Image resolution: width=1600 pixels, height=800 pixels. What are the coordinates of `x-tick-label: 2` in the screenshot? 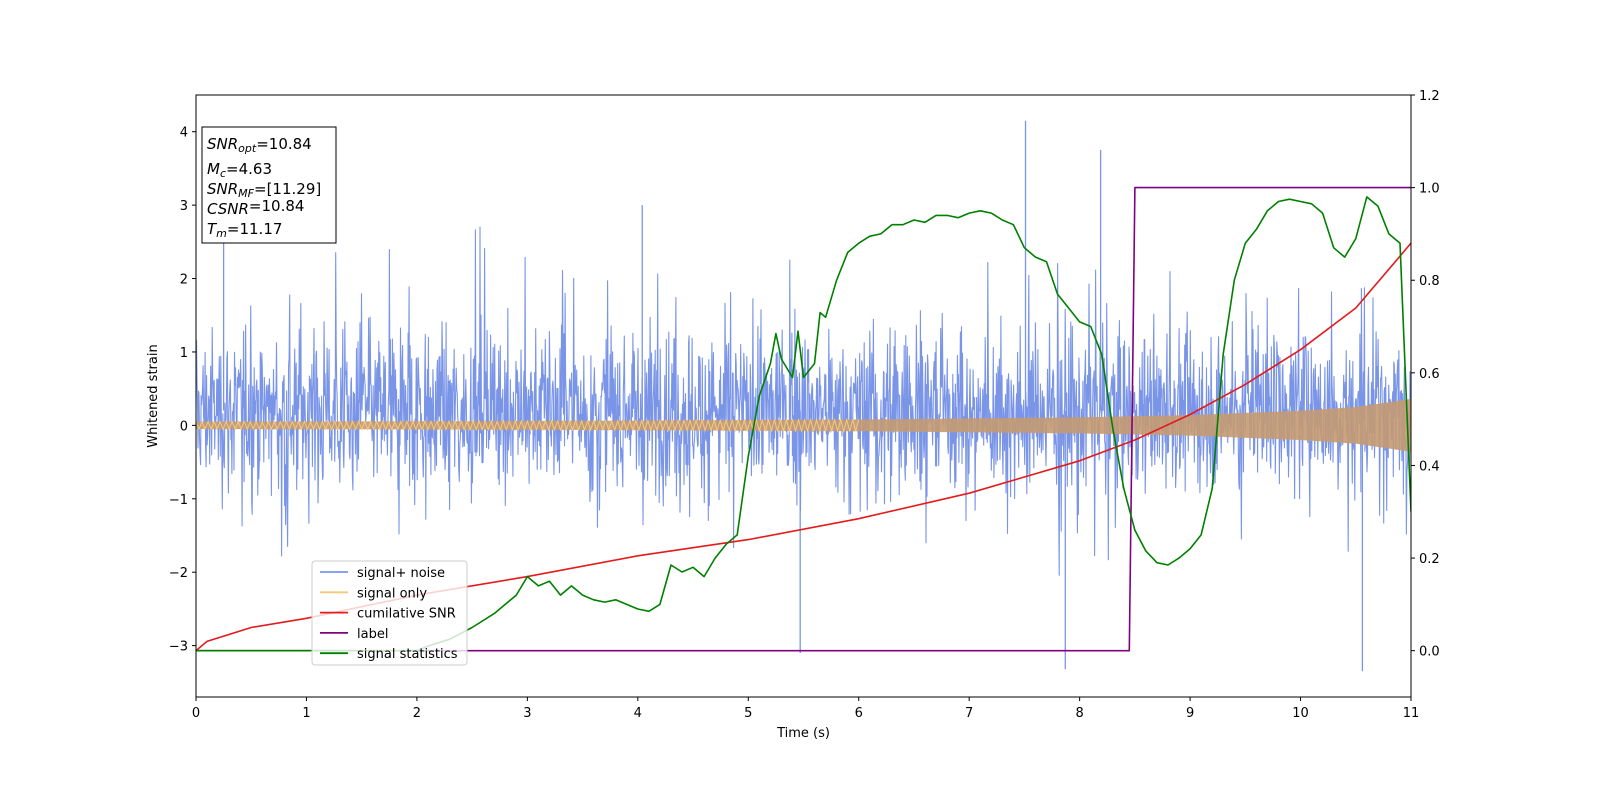 It's located at (417, 713).